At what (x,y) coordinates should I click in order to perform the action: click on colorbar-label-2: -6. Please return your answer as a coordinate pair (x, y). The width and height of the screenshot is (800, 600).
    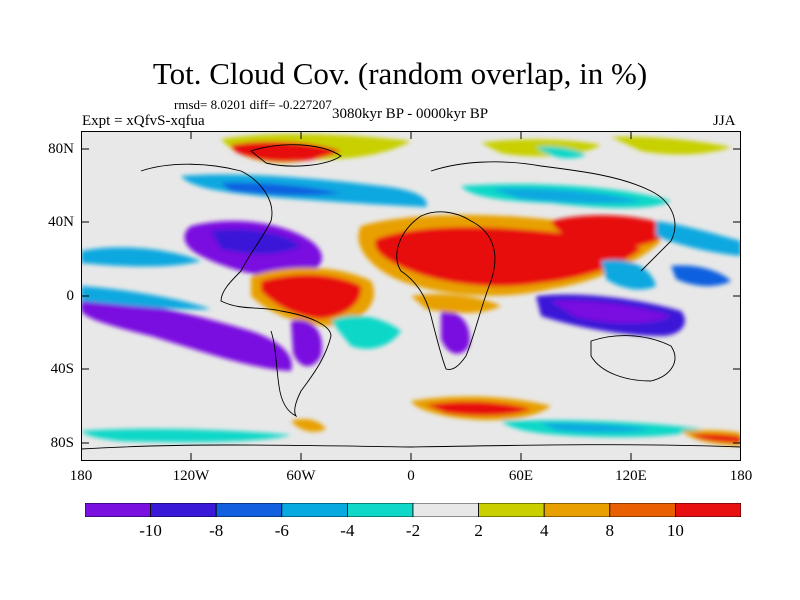
    Looking at the image, I should click on (281, 530).